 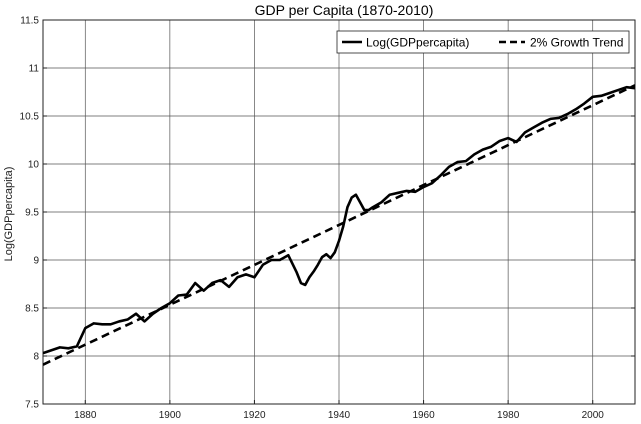 What do you see at coordinates (34, 69) in the screenshot?
I see `y-tick-label: 11` at bounding box center [34, 69].